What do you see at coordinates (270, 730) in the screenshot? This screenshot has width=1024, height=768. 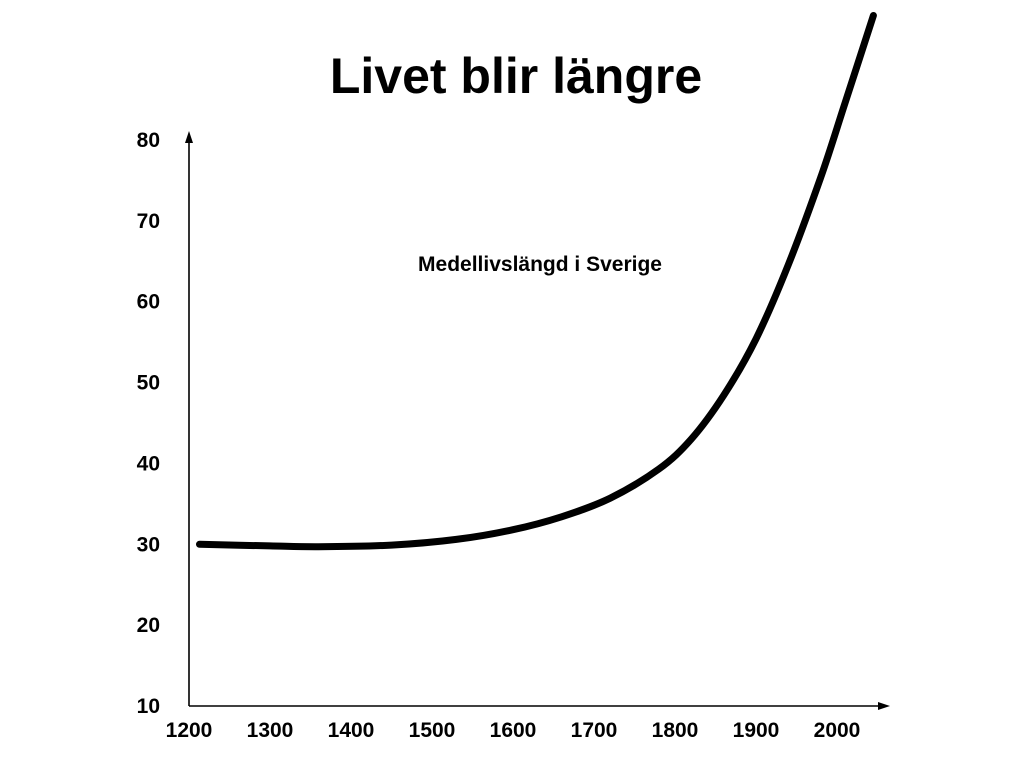 I see `x-tick-label: 1300` at bounding box center [270, 730].